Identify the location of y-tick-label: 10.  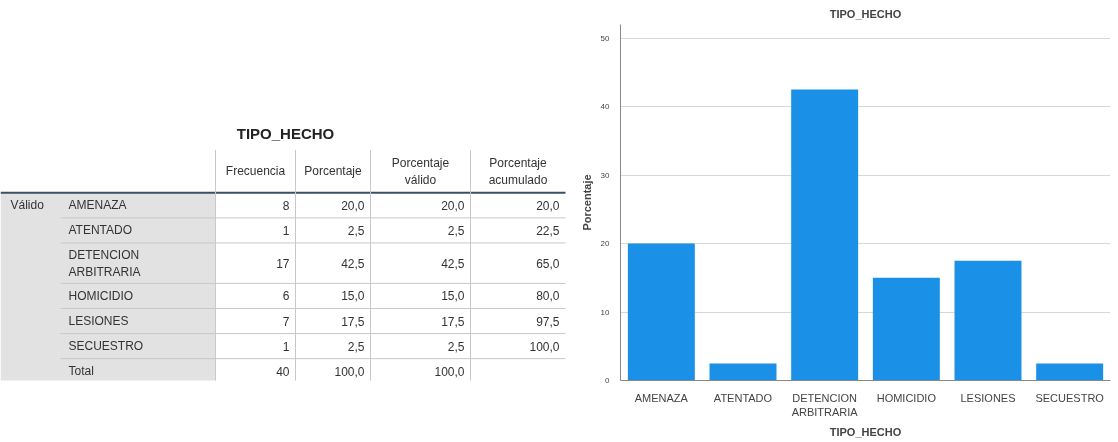
(605, 312).